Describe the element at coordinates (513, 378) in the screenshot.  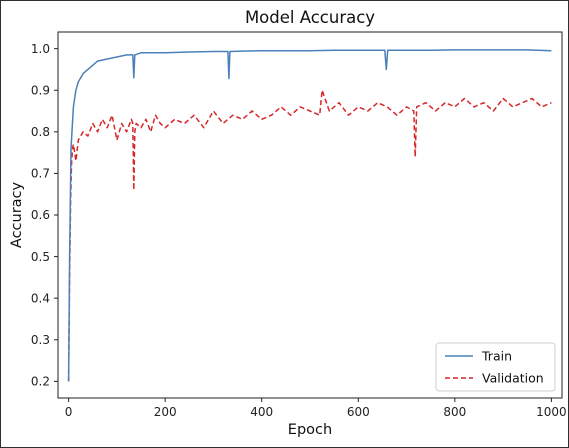
I see `legend-label-validation: Validation` at that location.